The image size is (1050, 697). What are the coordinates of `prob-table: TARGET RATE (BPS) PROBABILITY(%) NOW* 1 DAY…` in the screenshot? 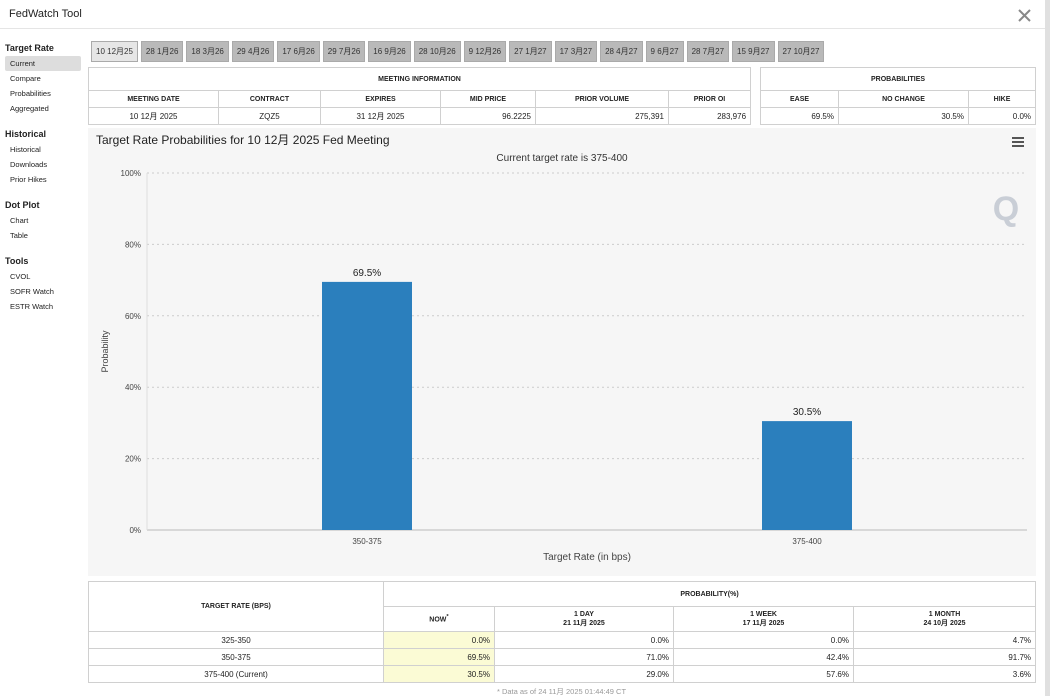 It's located at (562, 632).